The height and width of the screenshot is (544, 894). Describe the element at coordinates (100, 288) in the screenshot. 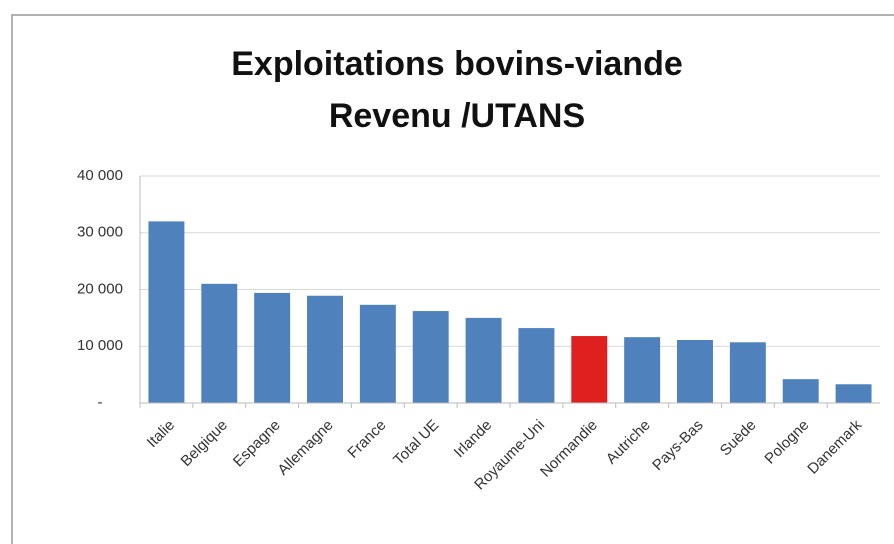

I see `y-tick-label: 20 000` at that location.